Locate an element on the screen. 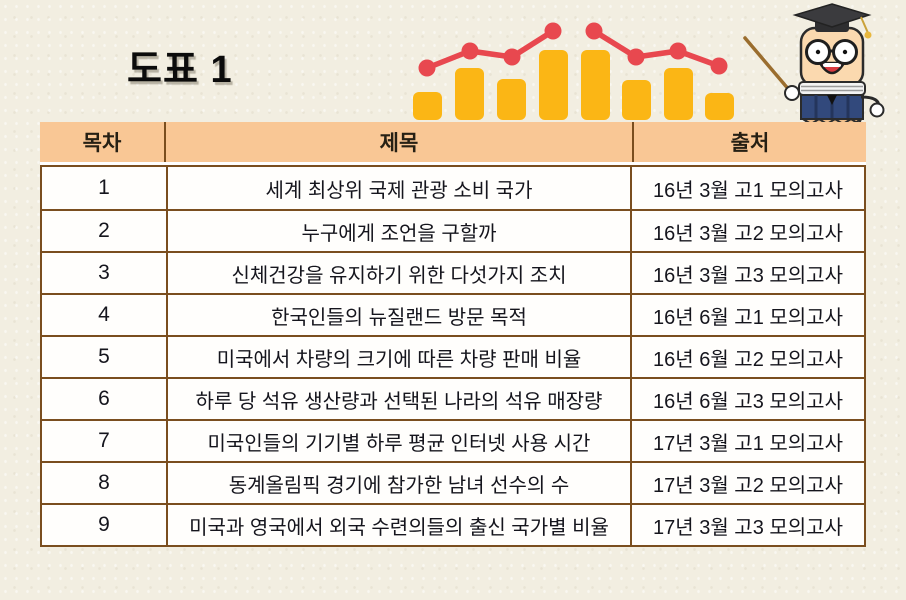  cell-source: 17년 3월 고1 모의고사 is located at coordinates (747, 441).